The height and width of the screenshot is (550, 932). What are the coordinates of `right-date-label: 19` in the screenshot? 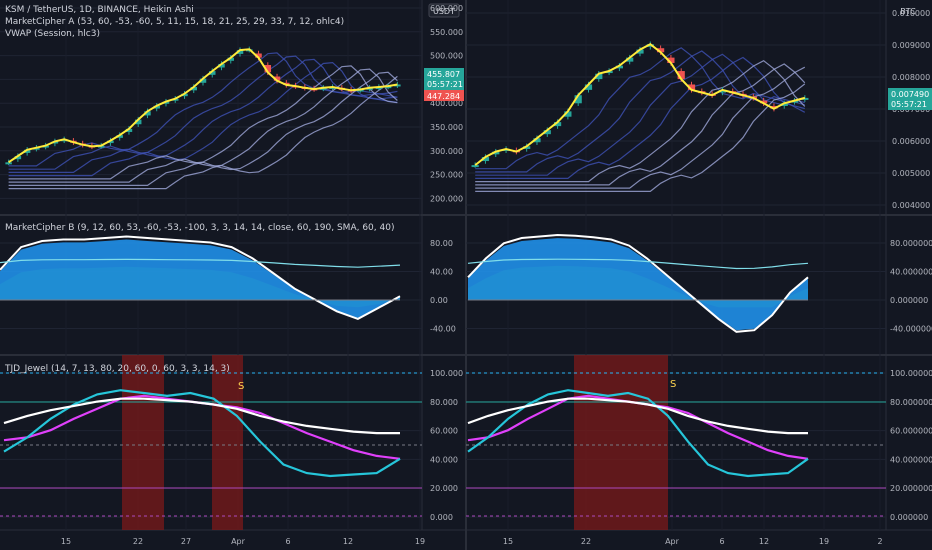 It's located at (824, 541).